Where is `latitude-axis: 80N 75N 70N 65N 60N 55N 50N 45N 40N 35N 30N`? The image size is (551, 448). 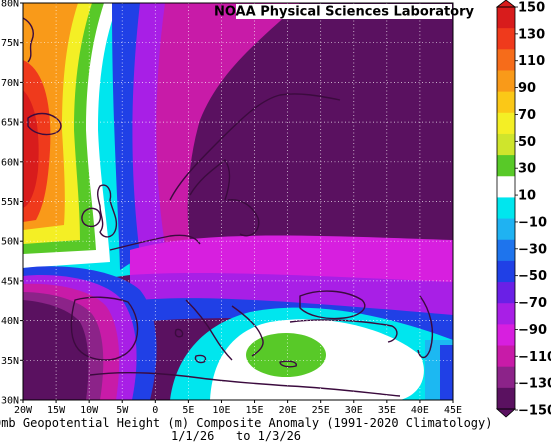
latitude-axis: 80N 75N 70N 65N 60N 55N 50N 45N 40N 35N 30N is located at coordinates (12, 203).